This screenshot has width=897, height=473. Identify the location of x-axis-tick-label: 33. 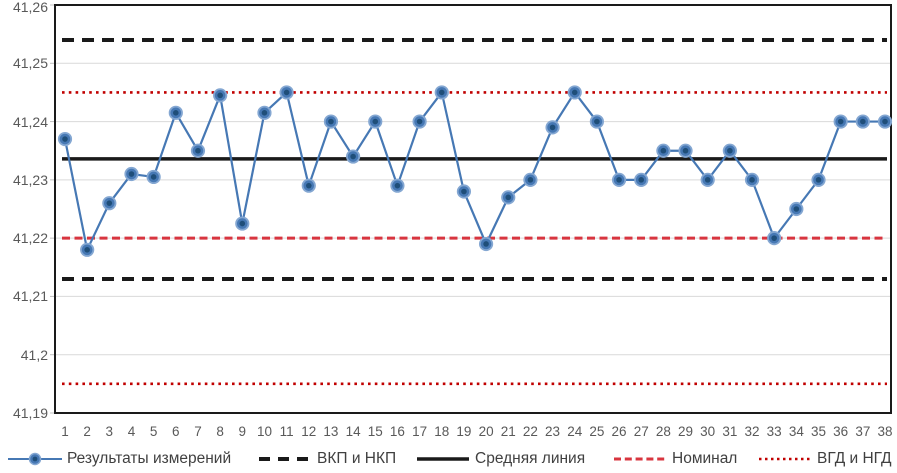
(774, 431).